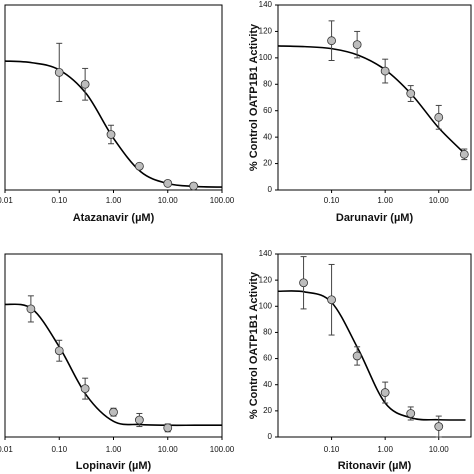 The width and height of the screenshot is (474, 474). Describe the element at coordinates (375, 218) in the screenshot. I see `x-axis-label: Darunavir (µM)` at that location.